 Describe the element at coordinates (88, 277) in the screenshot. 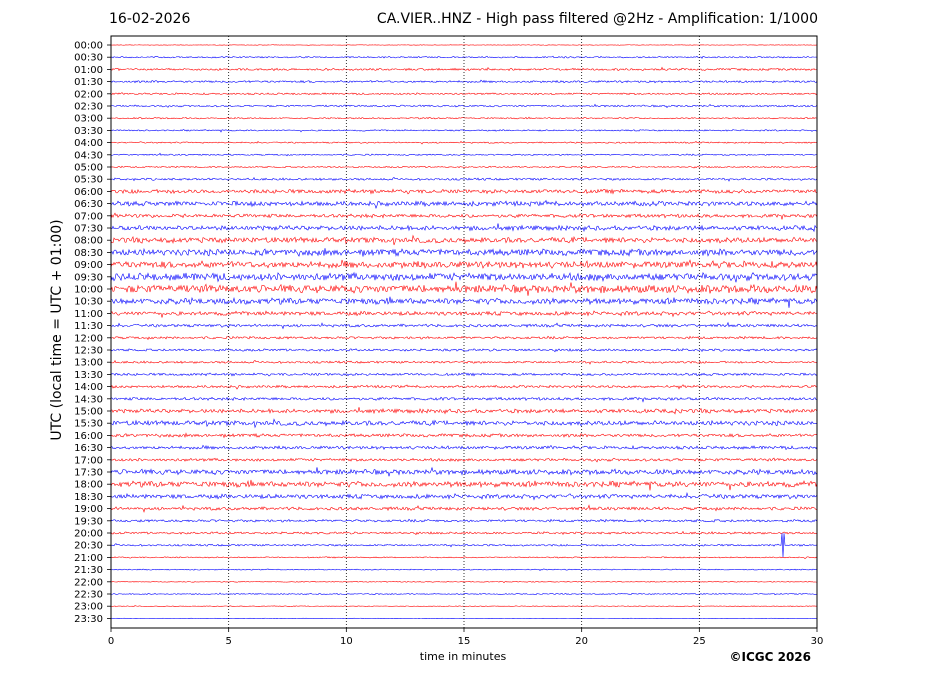

I see `y-tick-label: 09:30` at that location.